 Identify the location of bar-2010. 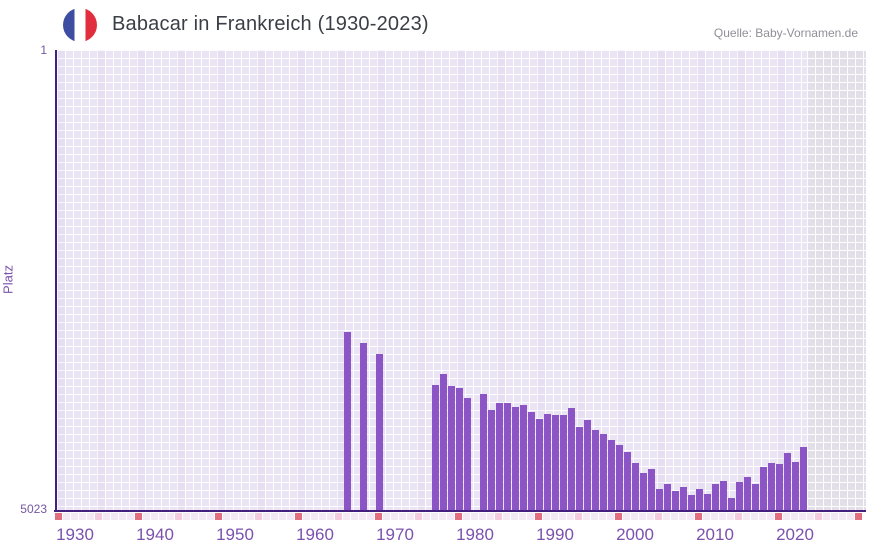
(715, 497).